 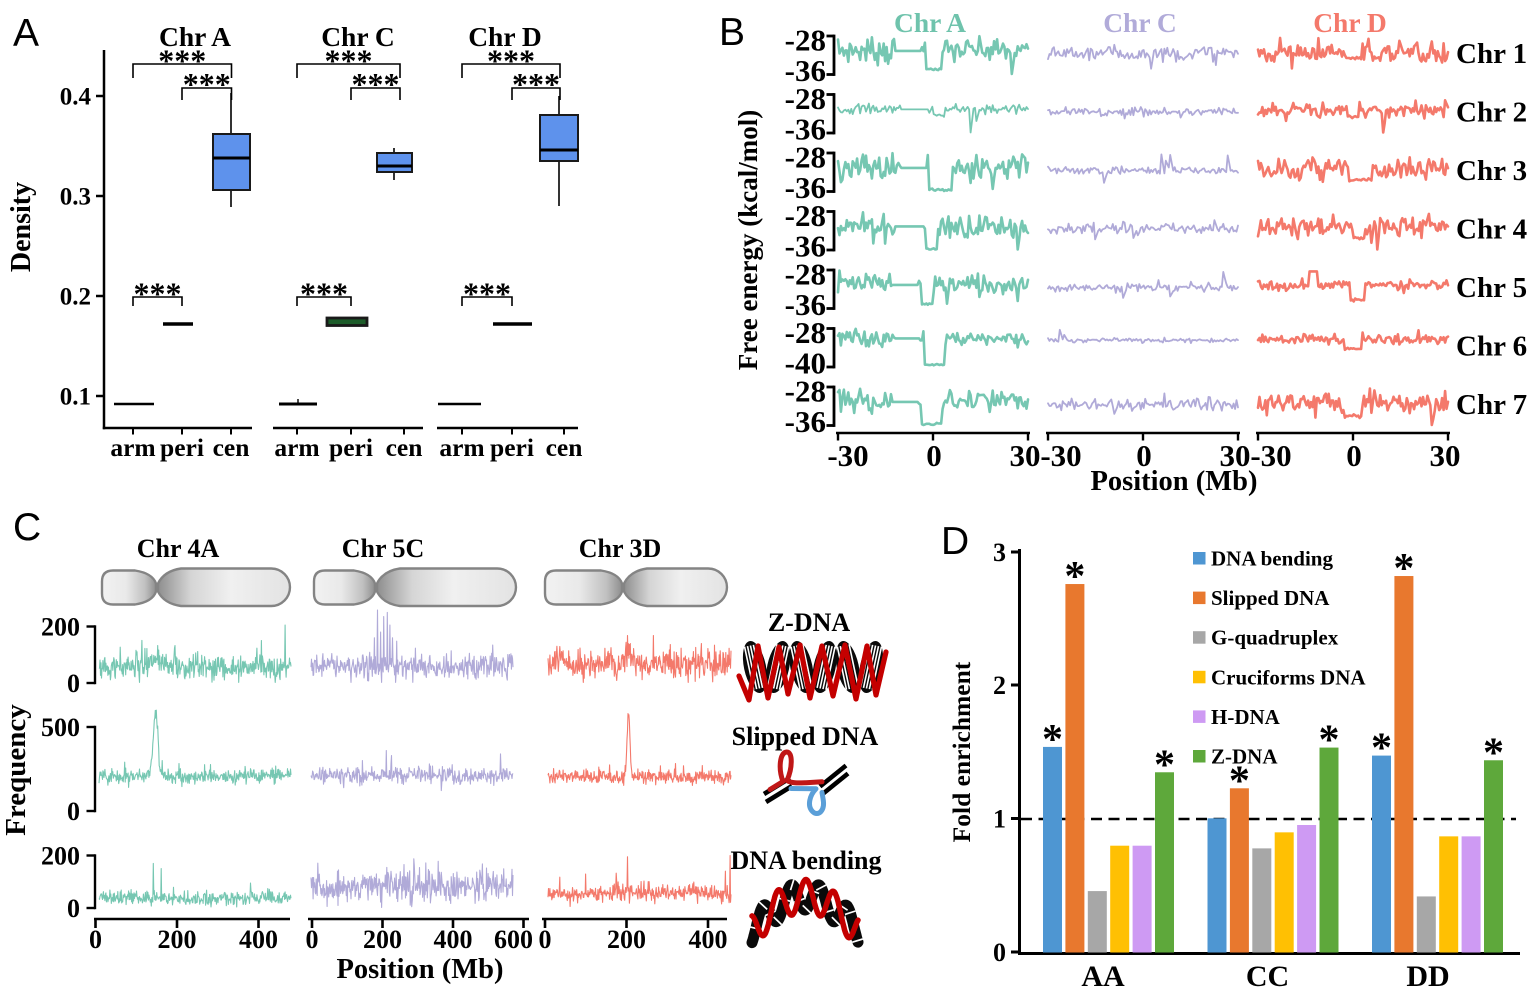 I want to click on svg-text: Frequency, so click(x=16, y=770).